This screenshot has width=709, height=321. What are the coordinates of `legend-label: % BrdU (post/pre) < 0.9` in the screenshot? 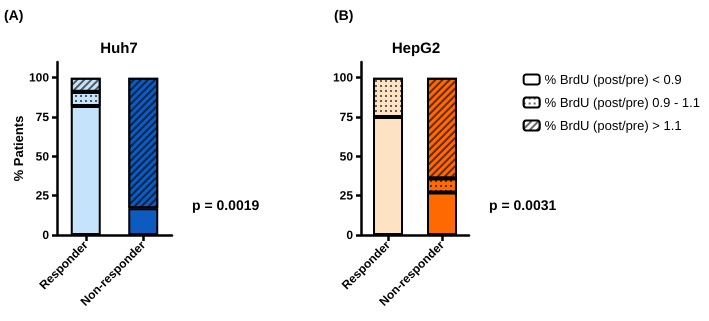 It's located at (613, 79).